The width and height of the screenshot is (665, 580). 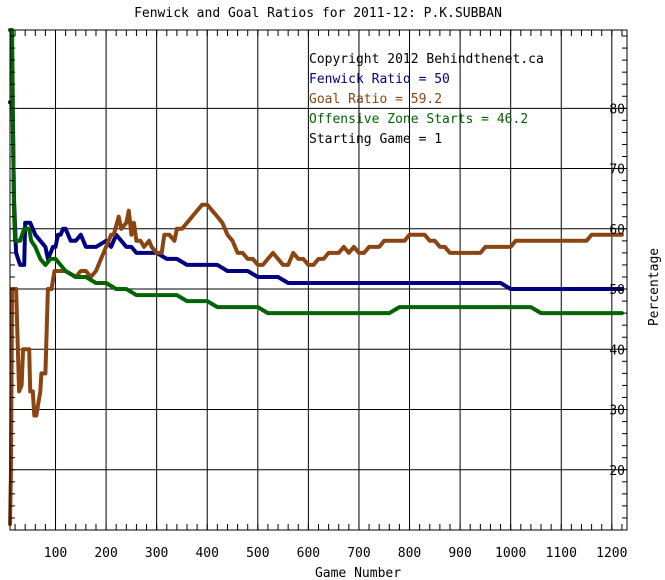 I want to click on y-tick-label: 30, so click(x=617, y=411).